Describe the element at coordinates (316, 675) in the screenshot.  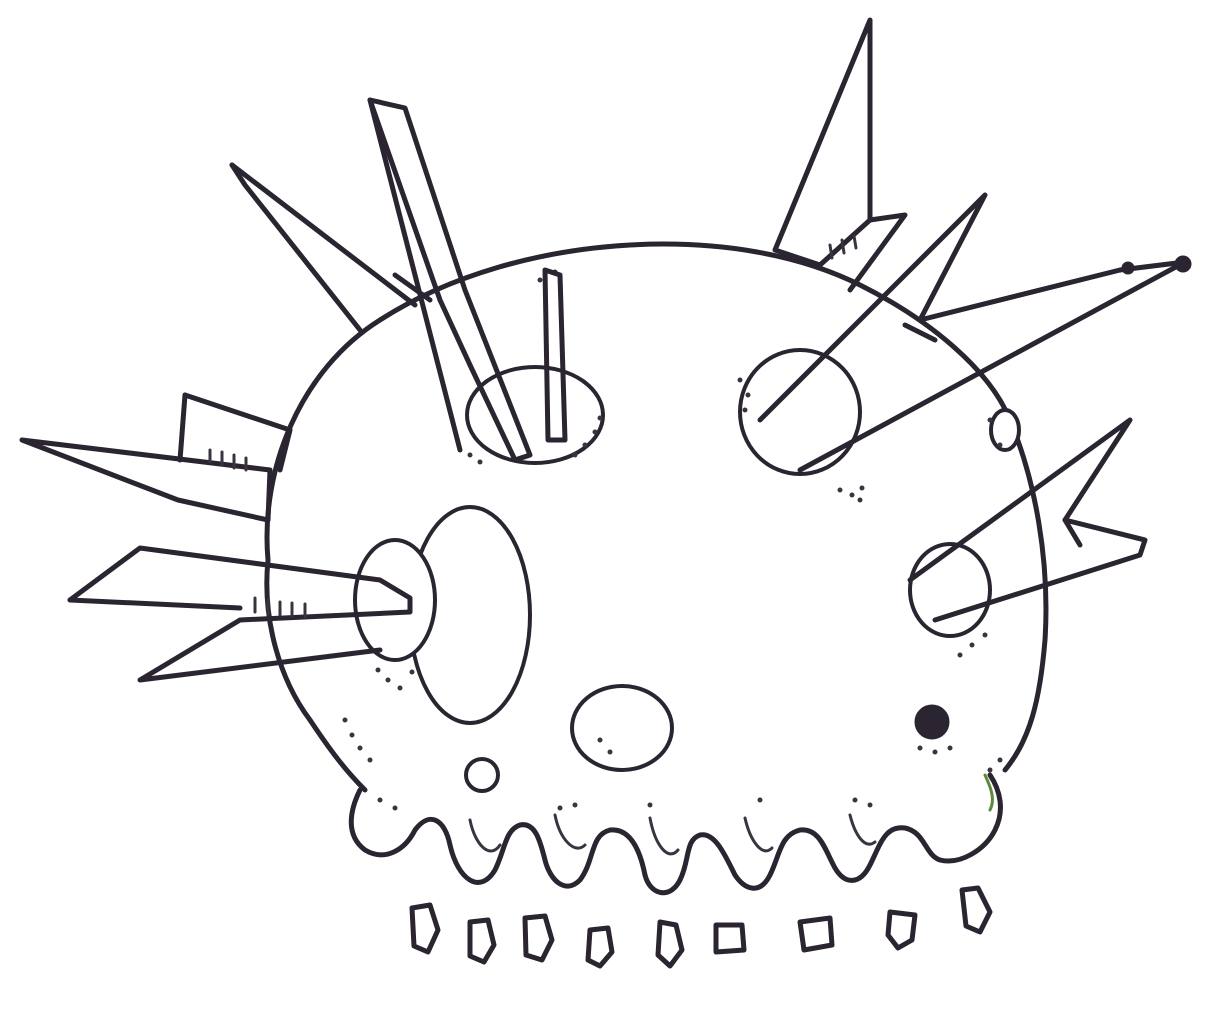
I see `body-outline-left` at that location.